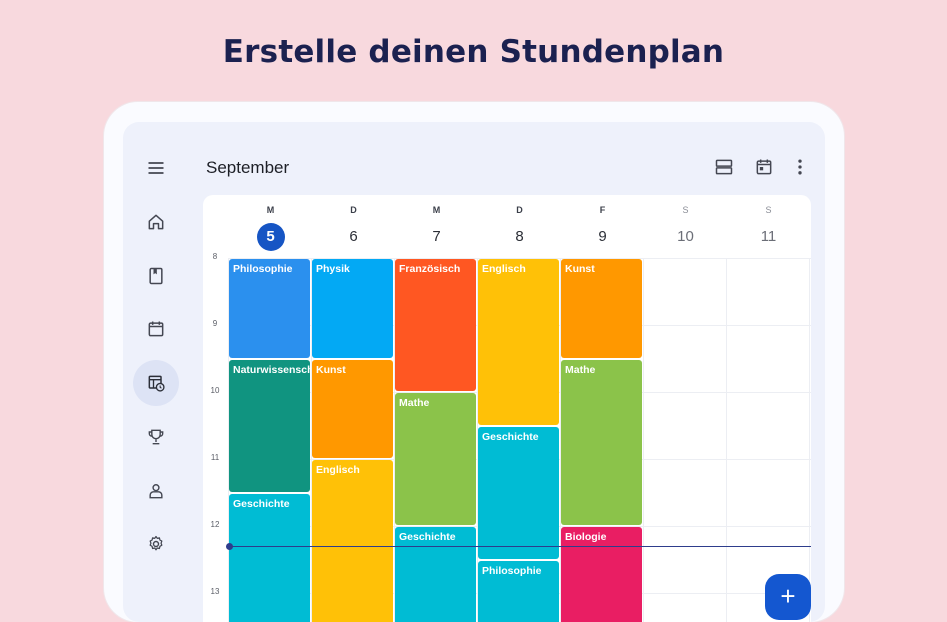  What do you see at coordinates (156, 276) in the screenshot?
I see `book-icon` at bounding box center [156, 276].